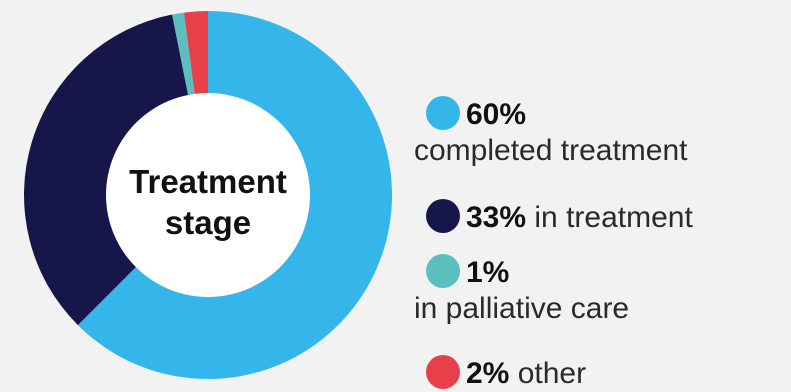 Image resolution: width=791 pixels, height=392 pixels. What do you see at coordinates (208, 222) in the screenshot?
I see `center-label-line-2: stage` at bounding box center [208, 222].